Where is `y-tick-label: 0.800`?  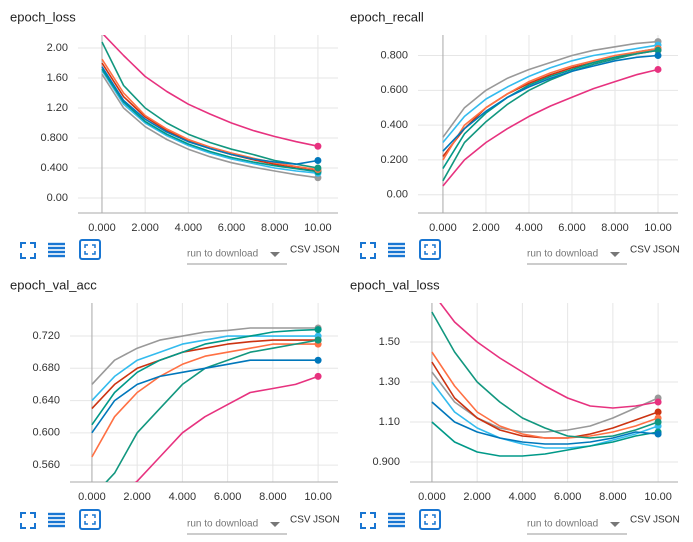 y-tick-label: 0.800 is located at coordinates (54, 138).